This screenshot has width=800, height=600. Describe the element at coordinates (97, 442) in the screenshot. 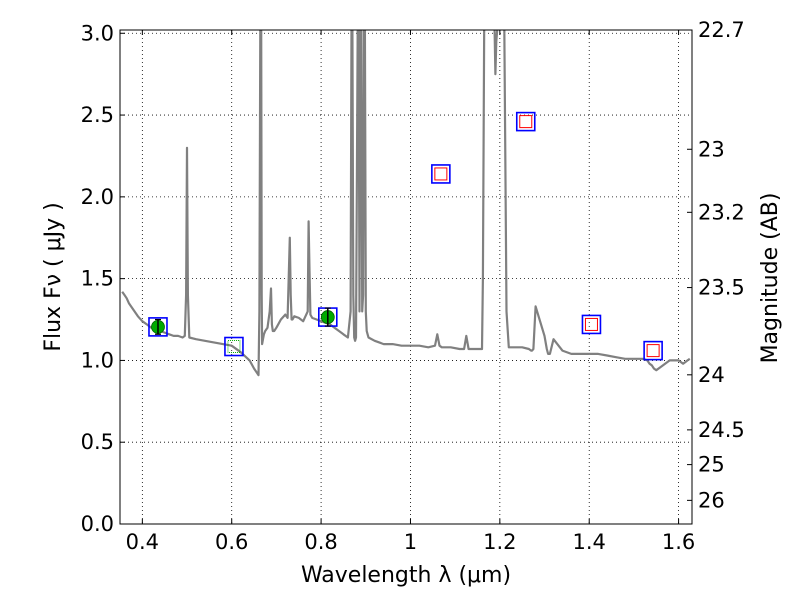

I see `y-tick-label: 0.5` at that location.